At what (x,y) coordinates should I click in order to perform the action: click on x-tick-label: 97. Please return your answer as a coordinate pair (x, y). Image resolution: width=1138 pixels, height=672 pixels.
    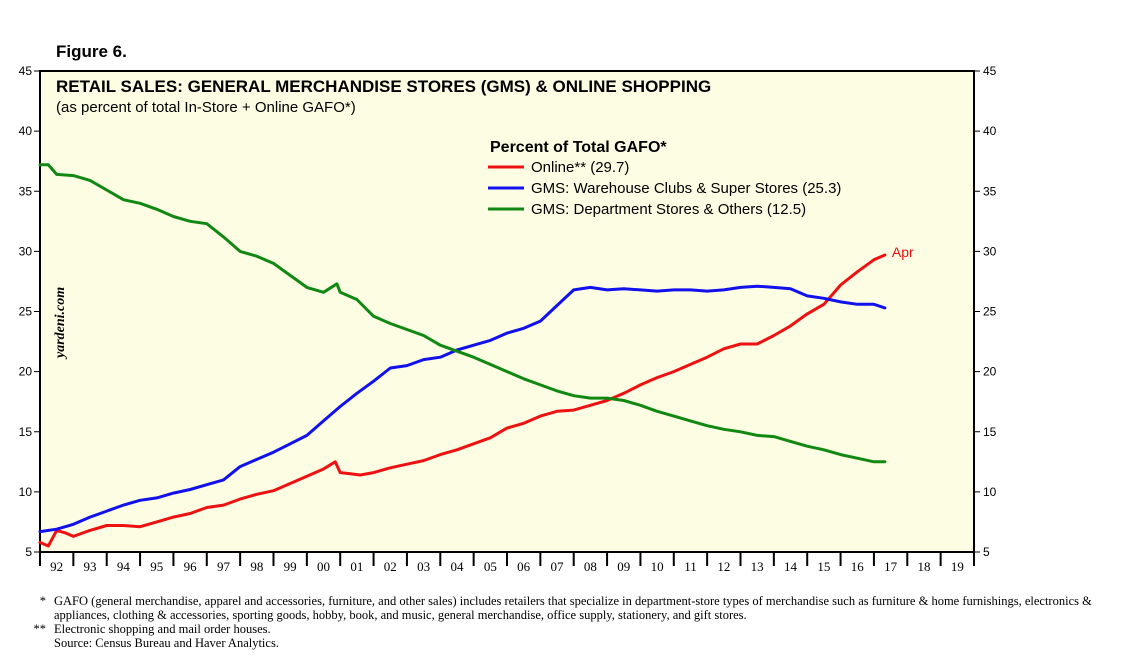
    Looking at the image, I should click on (224, 566).